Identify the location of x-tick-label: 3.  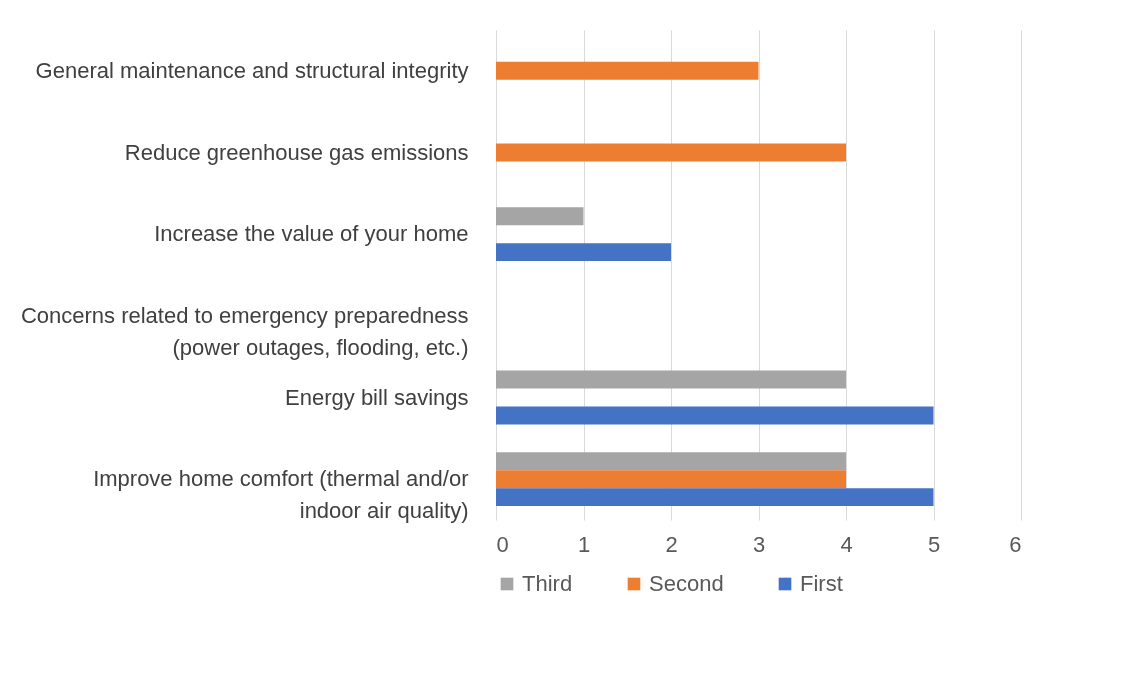
(759, 544).